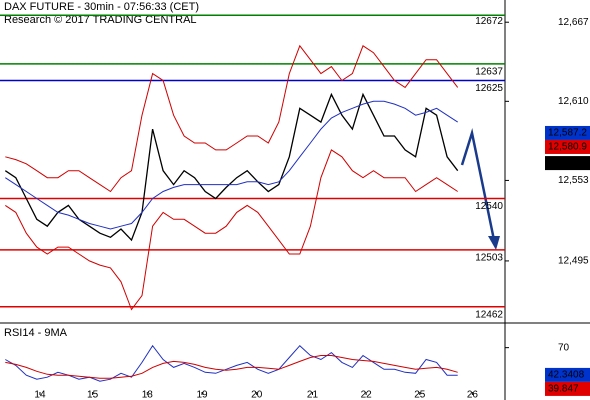 The width and height of the screenshot is (590, 400). I want to click on x-tick-label: 15, so click(93, 395).